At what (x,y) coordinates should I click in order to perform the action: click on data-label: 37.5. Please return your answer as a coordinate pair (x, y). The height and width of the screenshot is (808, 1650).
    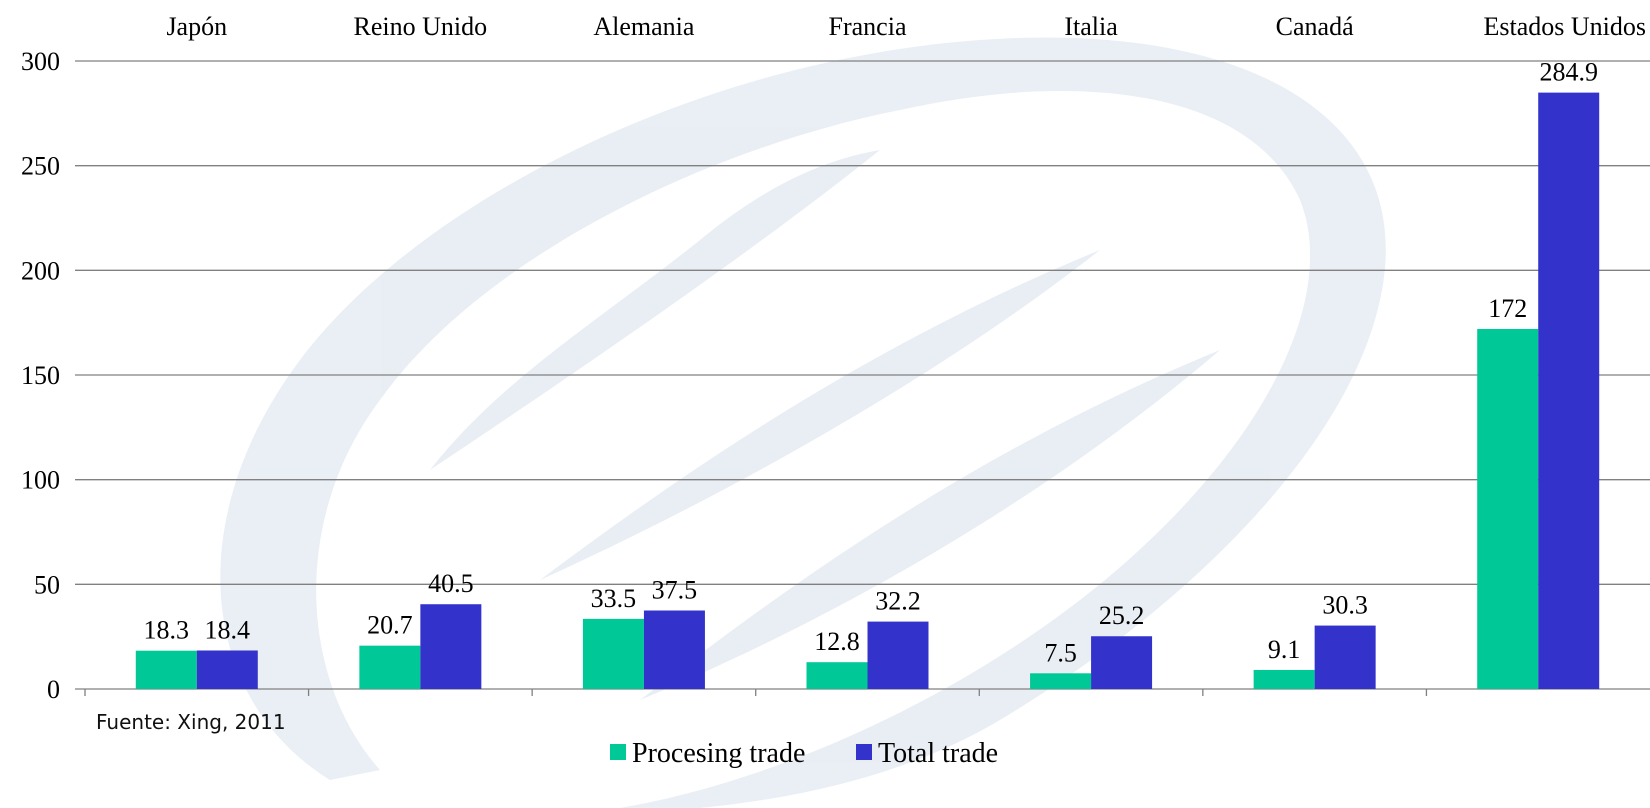
    Looking at the image, I should click on (675, 590).